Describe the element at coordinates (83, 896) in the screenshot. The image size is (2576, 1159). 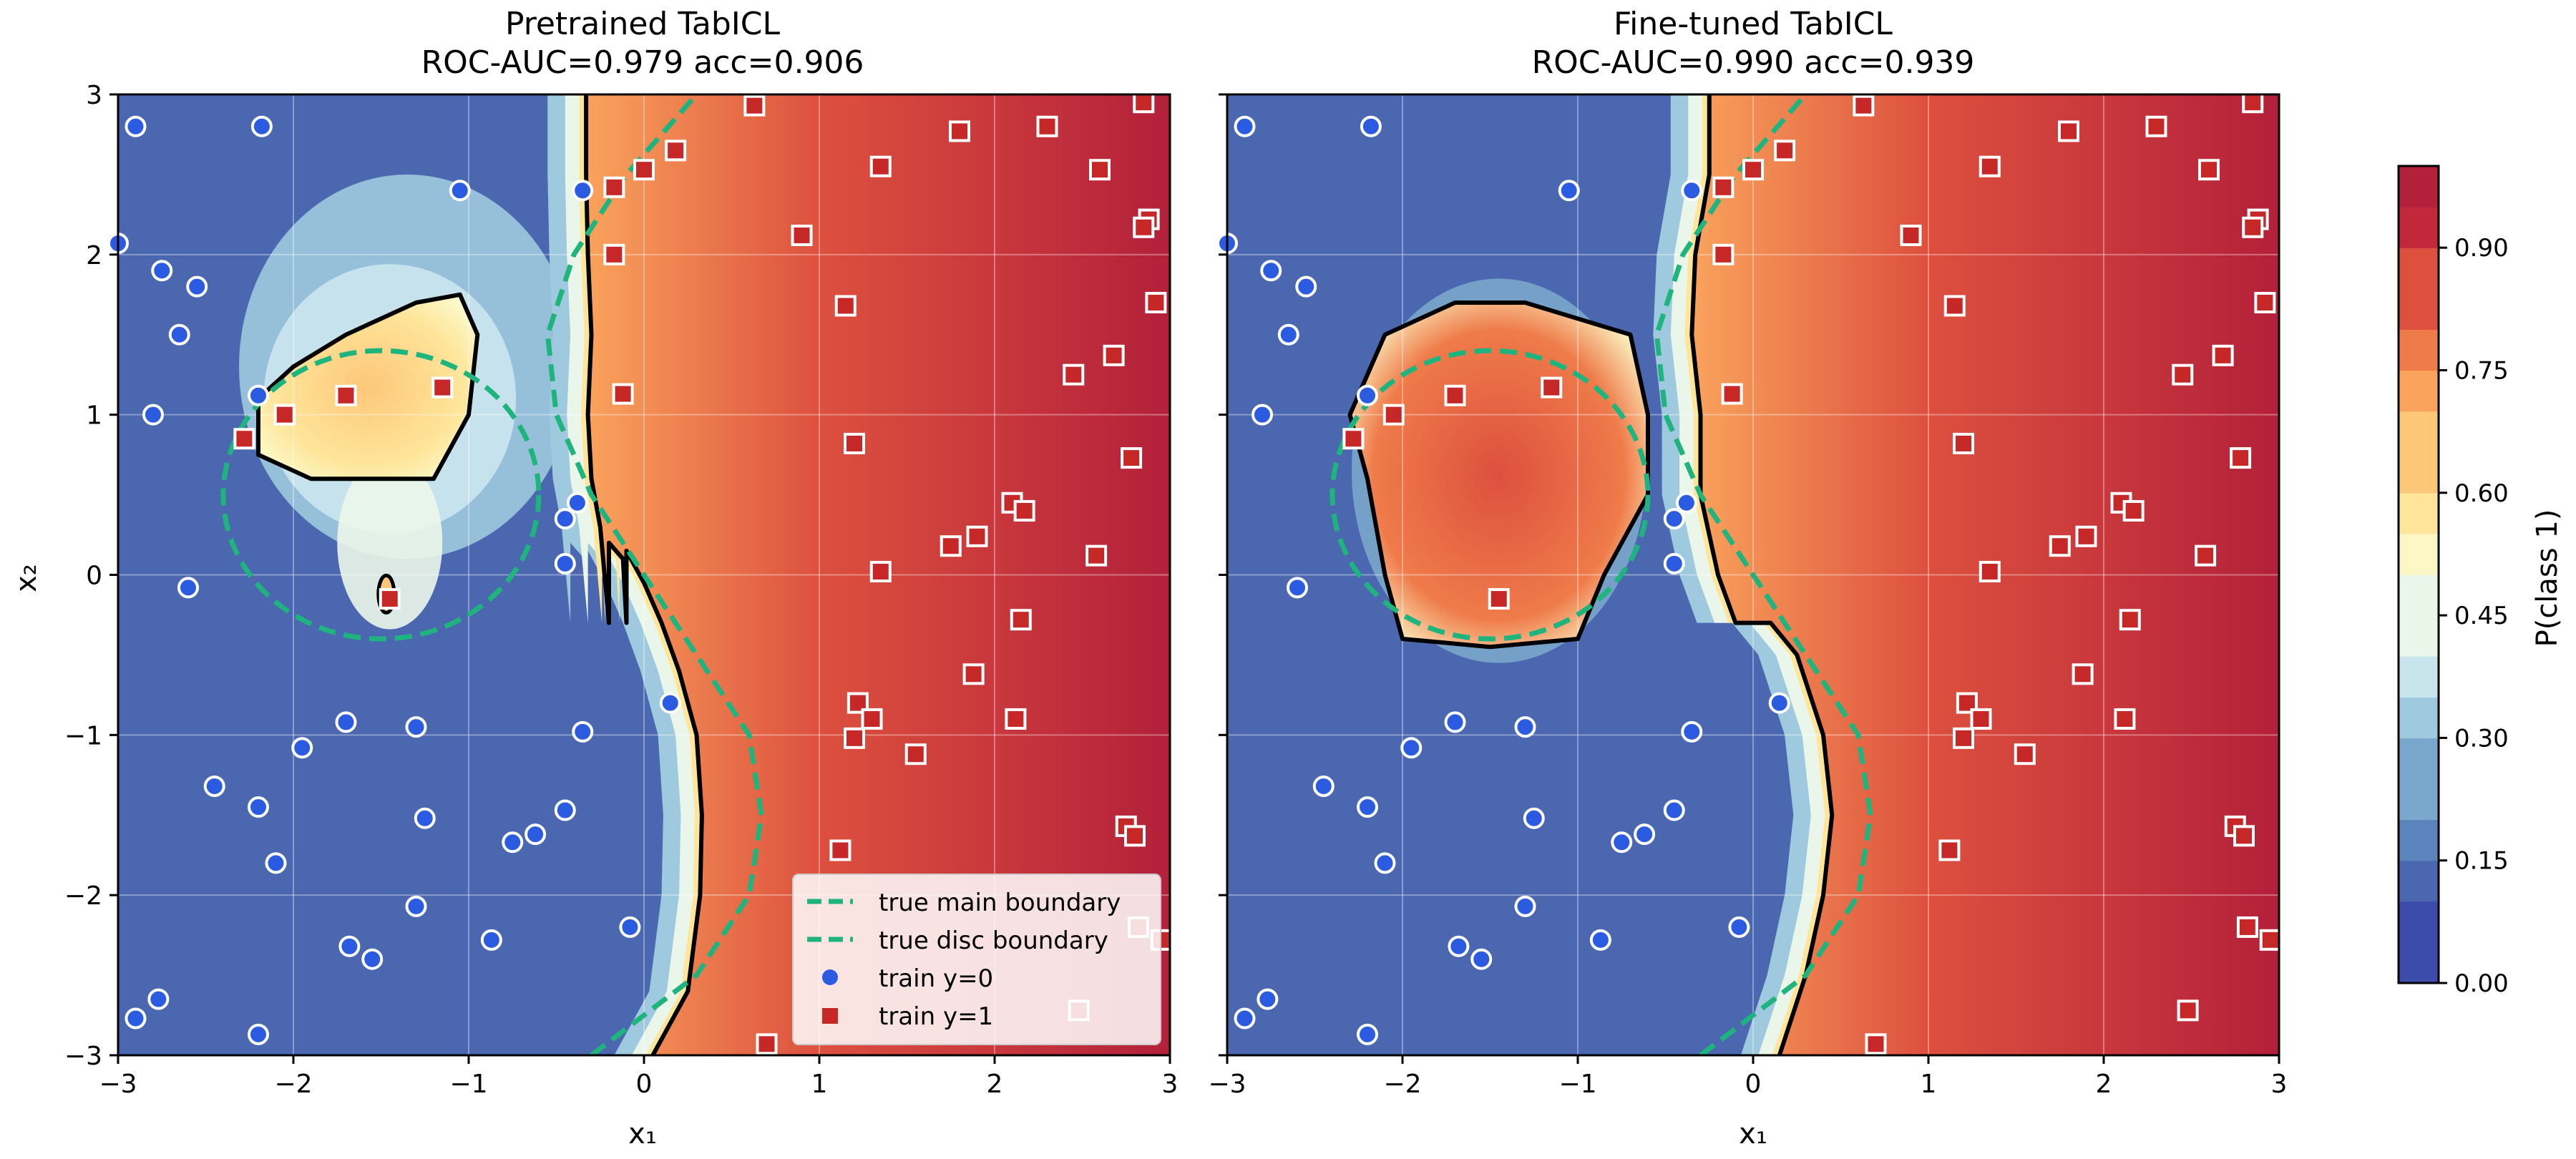
I see `y-tick-label: −2` at that location.